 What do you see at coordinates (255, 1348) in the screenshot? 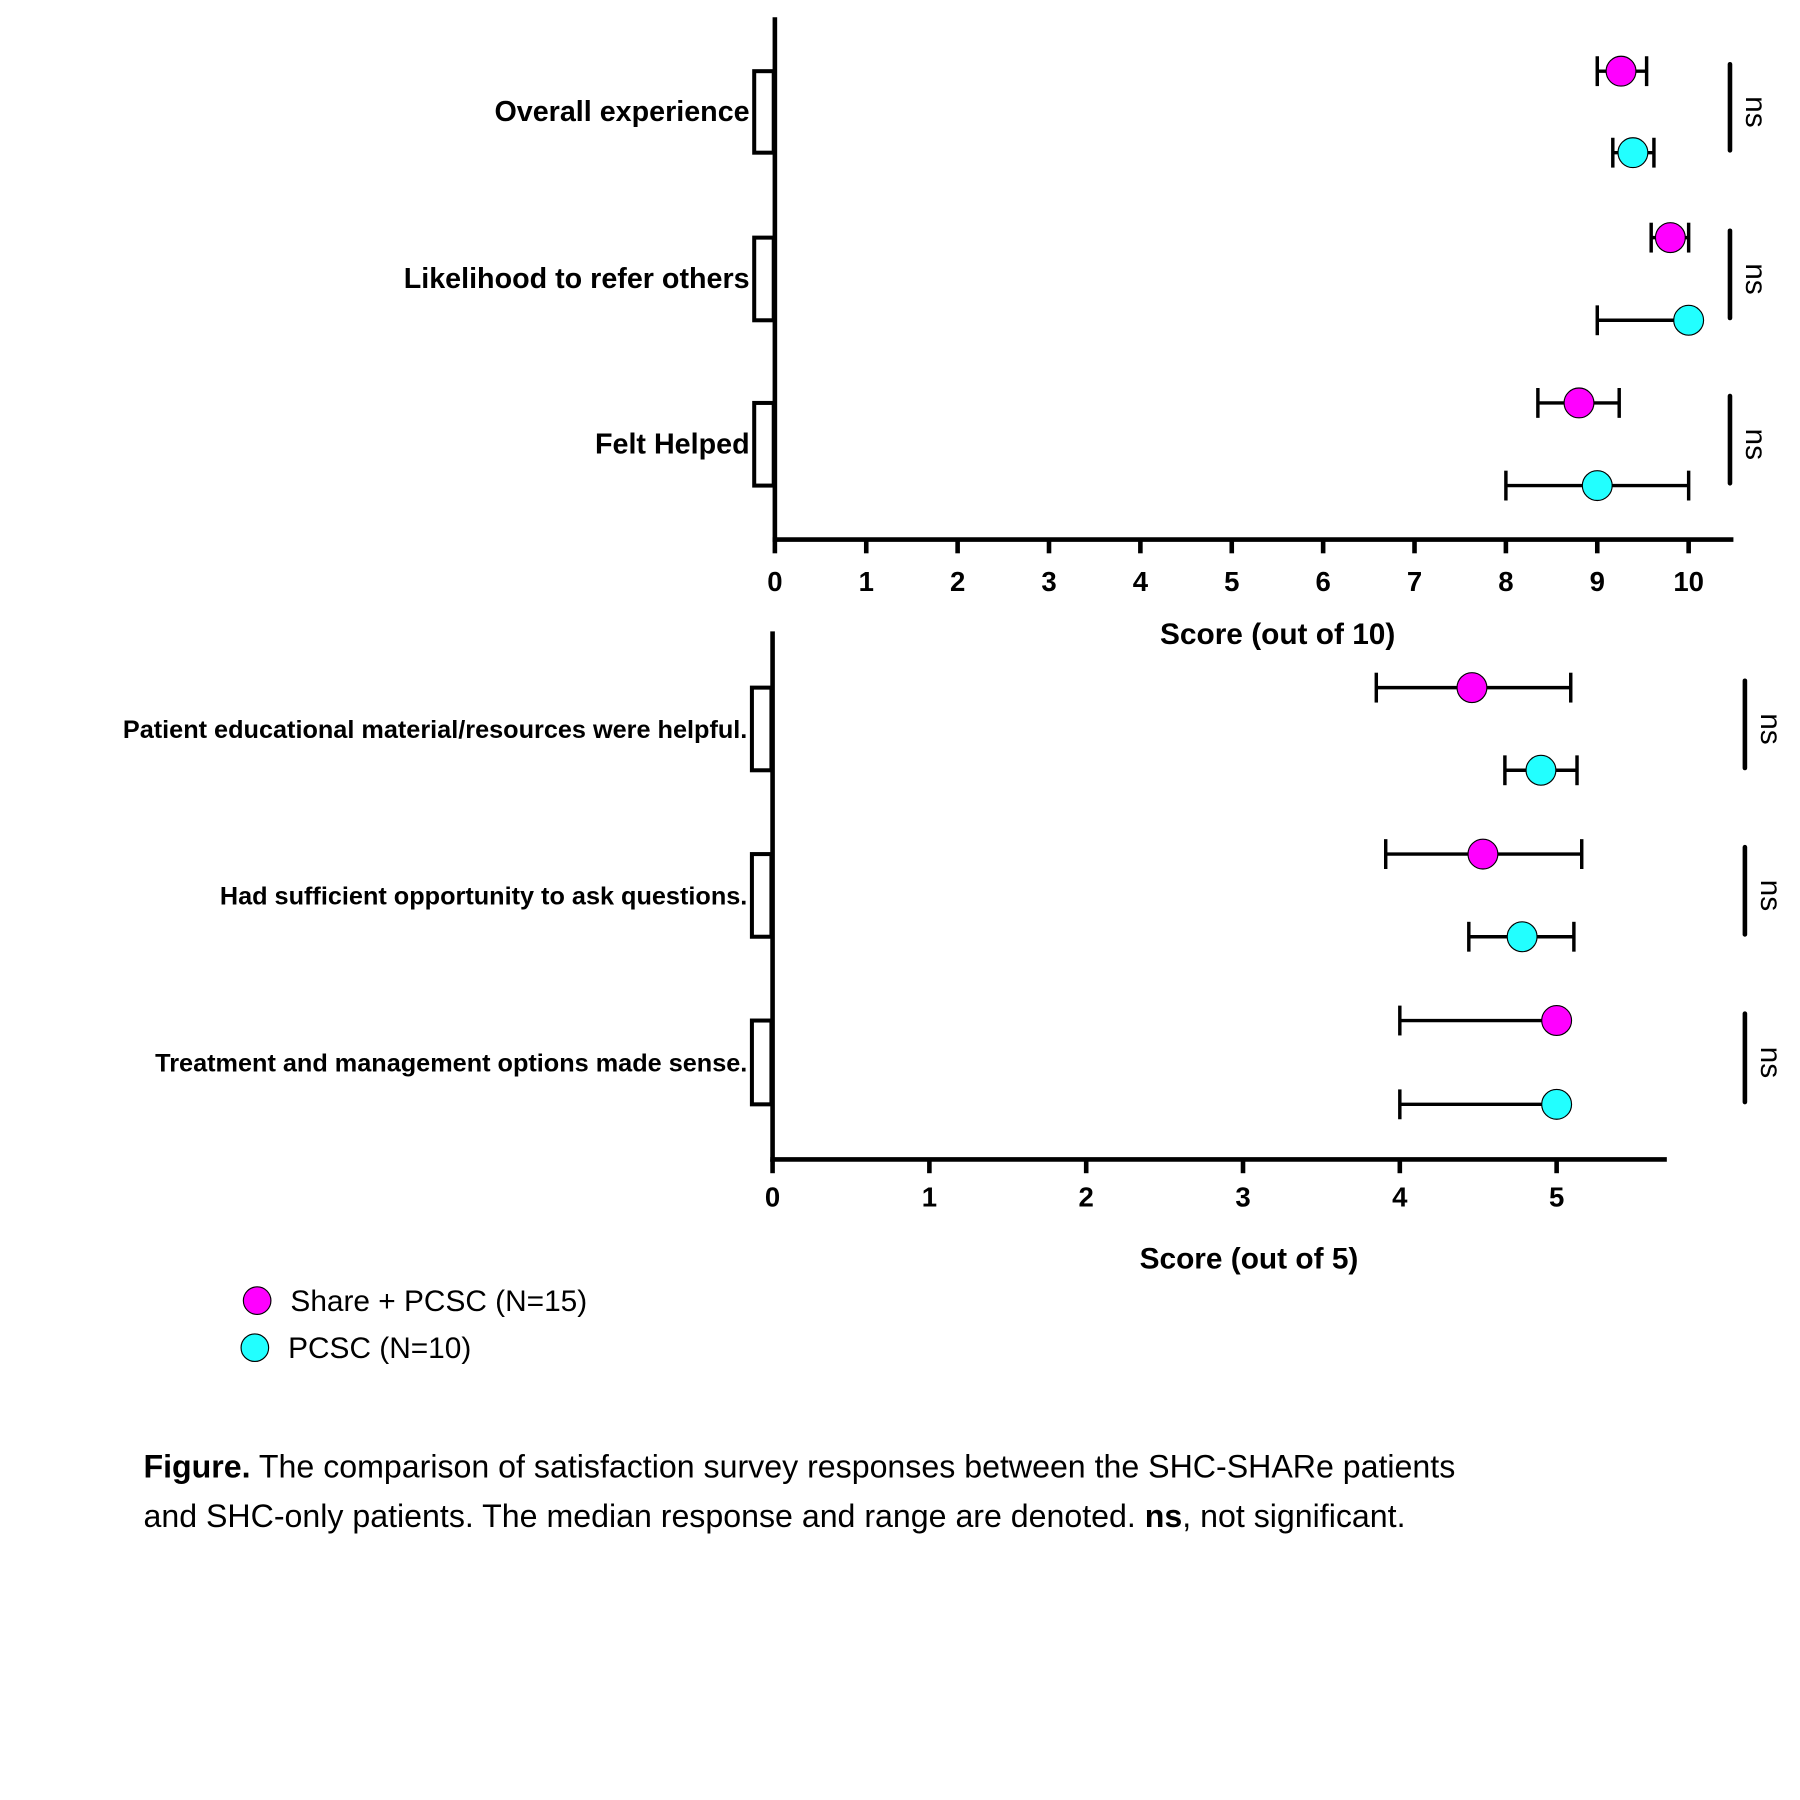
I see `legend-marker-pcsc` at bounding box center [255, 1348].